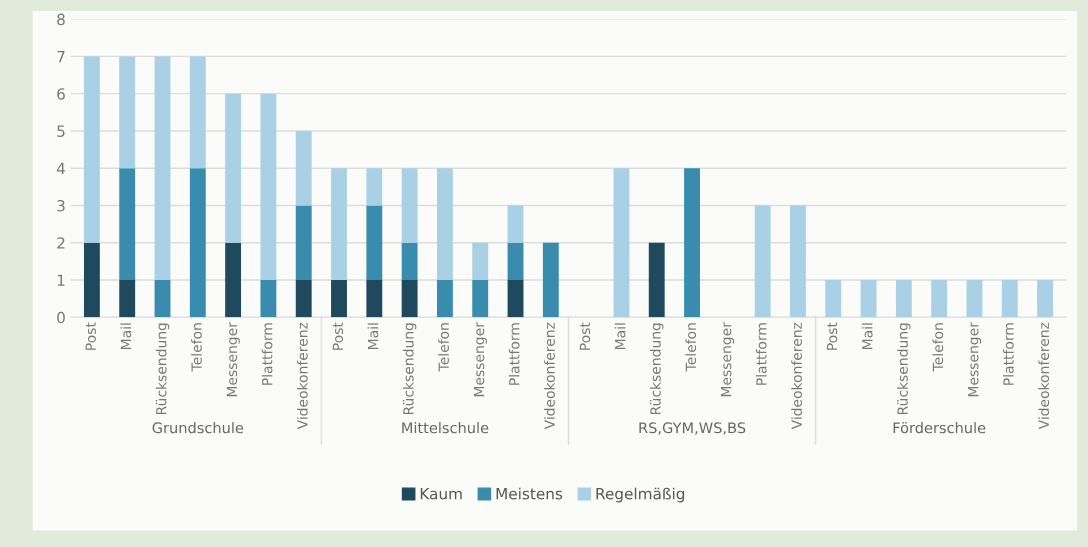 The image size is (1088, 547). Describe the element at coordinates (529, 493) in the screenshot. I see `legend-label: Meistens` at that location.